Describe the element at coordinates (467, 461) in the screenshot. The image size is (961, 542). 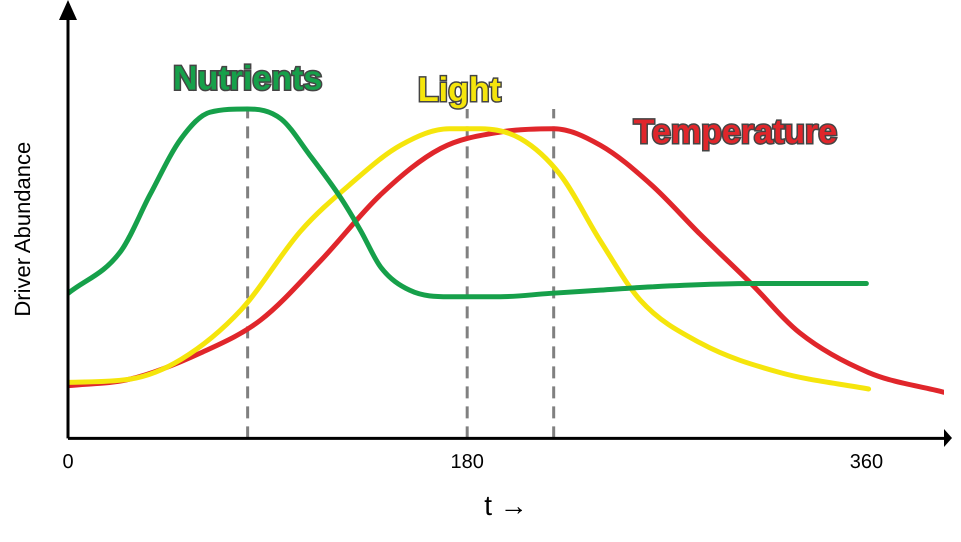
I see `x-tick-label: 180` at that location.